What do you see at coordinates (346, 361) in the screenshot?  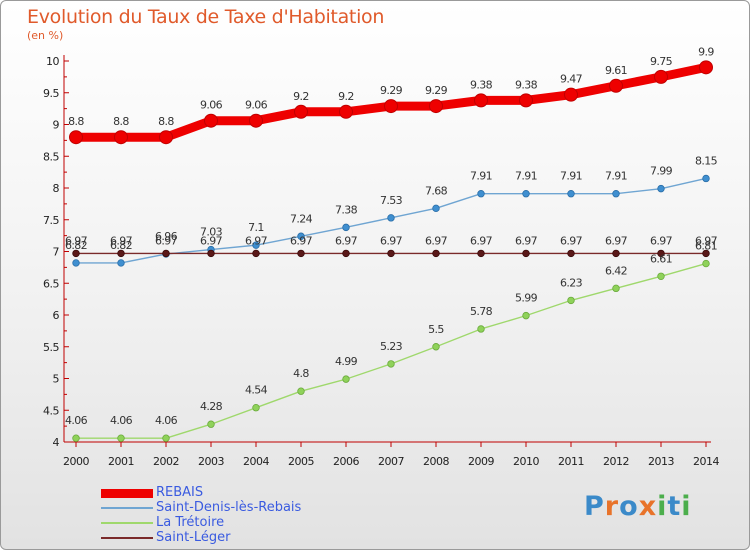 I see `data-label: 4.99` at bounding box center [346, 361].